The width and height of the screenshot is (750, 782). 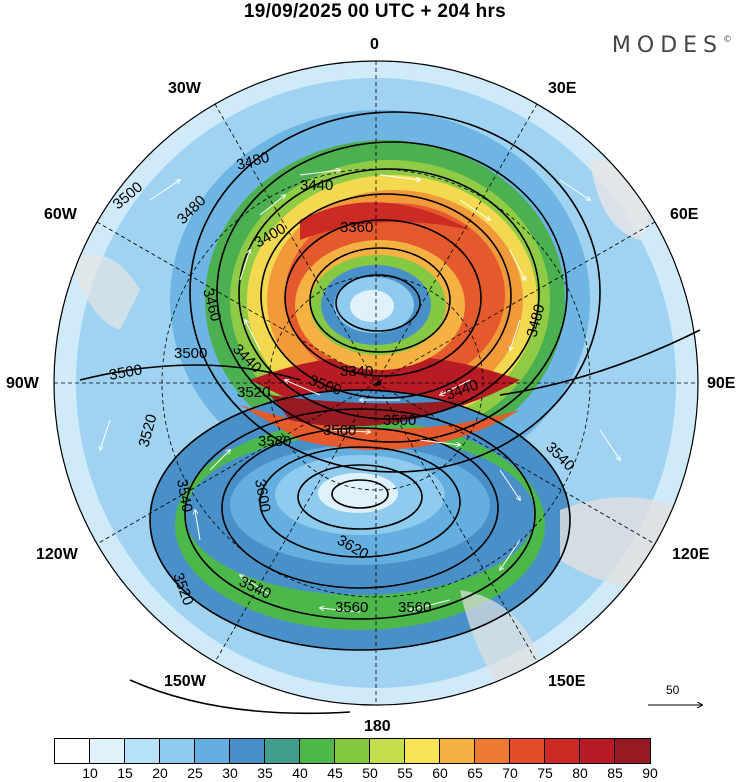 I want to click on brand-name: MODES, so click(x=667, y=45).